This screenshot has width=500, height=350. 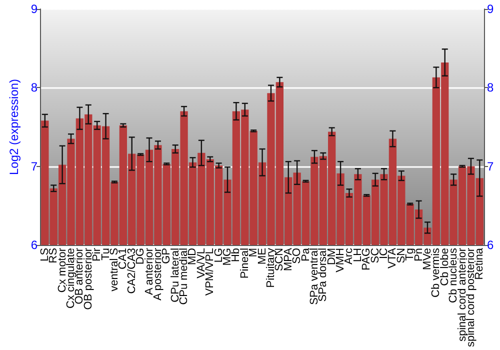 I want to click on y2-tick-label: 7, so click(x=490, y=166).